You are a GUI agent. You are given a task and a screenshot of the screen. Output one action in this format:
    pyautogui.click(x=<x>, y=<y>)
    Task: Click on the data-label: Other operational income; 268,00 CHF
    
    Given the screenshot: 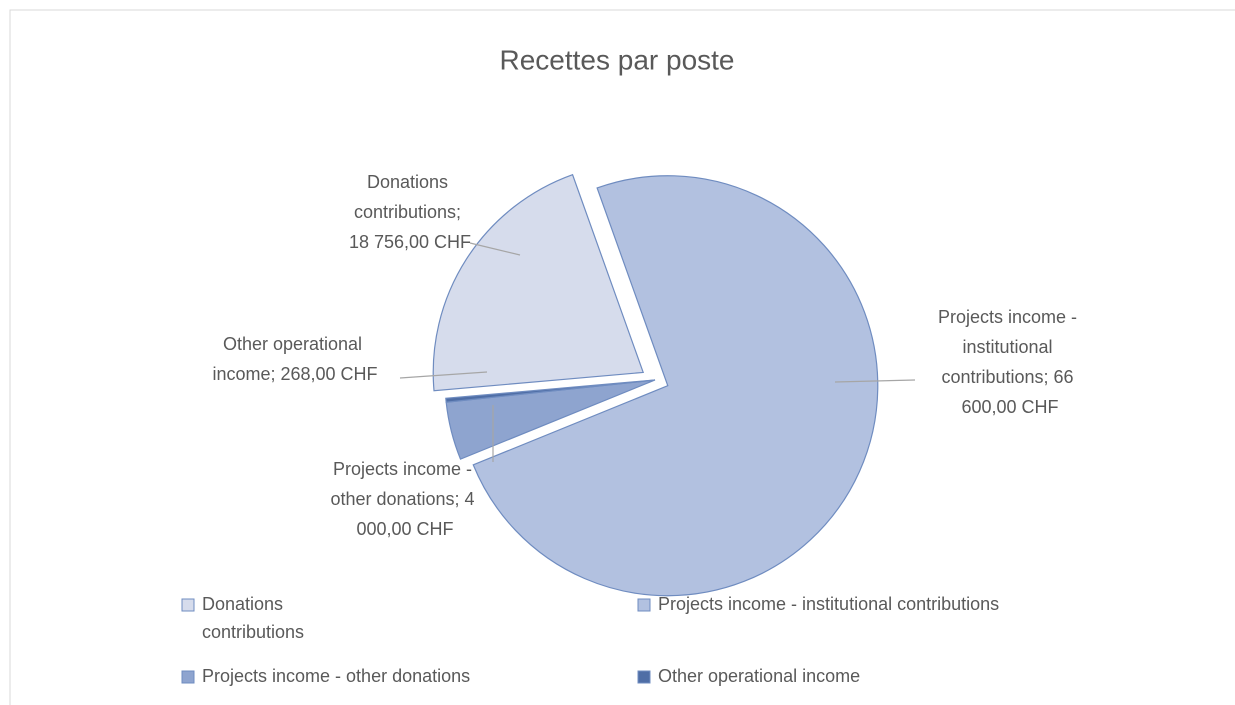 What is the action you would take?
    pyautogui.click(x=294, y=359)
    